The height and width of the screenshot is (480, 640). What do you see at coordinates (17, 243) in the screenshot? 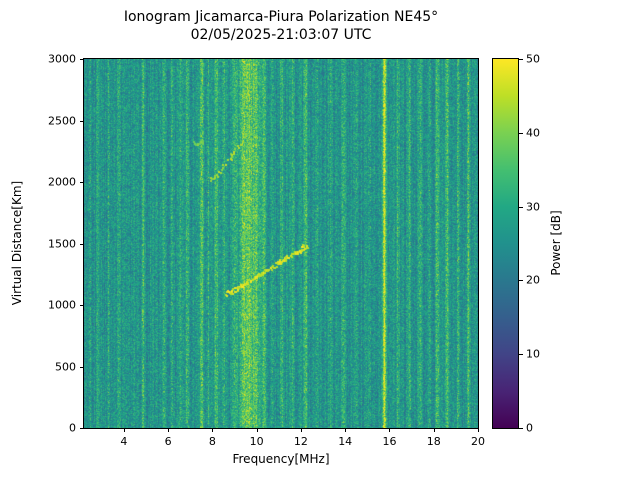
I see `y-axis-label: Virtual Distance[Km]` at bounding box center [17, 243].